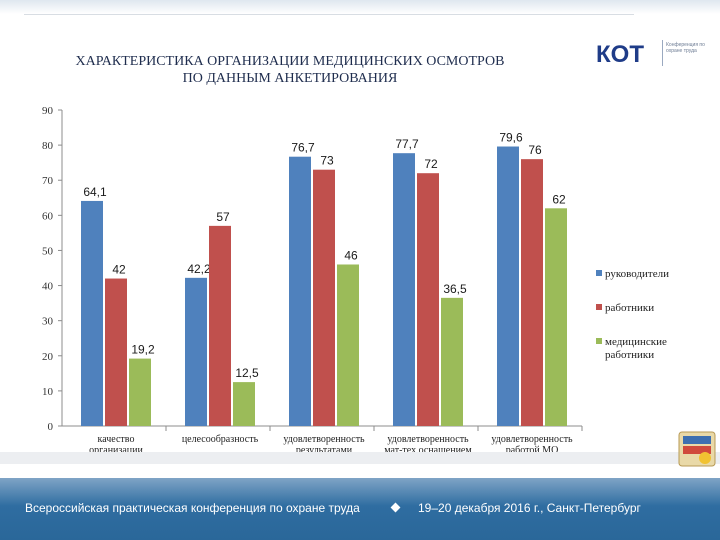  What do you see at coordinates (290, 78) in the screenshot?
I see `title-line-2: ПО ДАННЫМ АНКЕТИРОВАНИЯ` at bounding box center [290, 78].